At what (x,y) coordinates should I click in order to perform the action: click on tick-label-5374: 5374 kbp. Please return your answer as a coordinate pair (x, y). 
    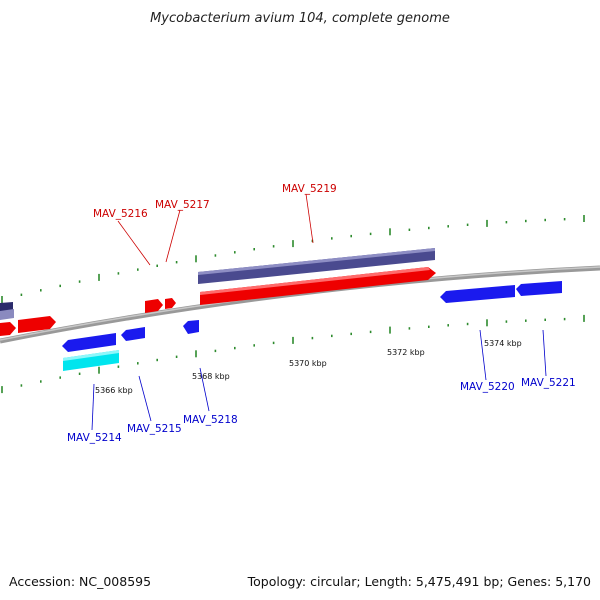
    Looking at the image, I should click on (503, 343).